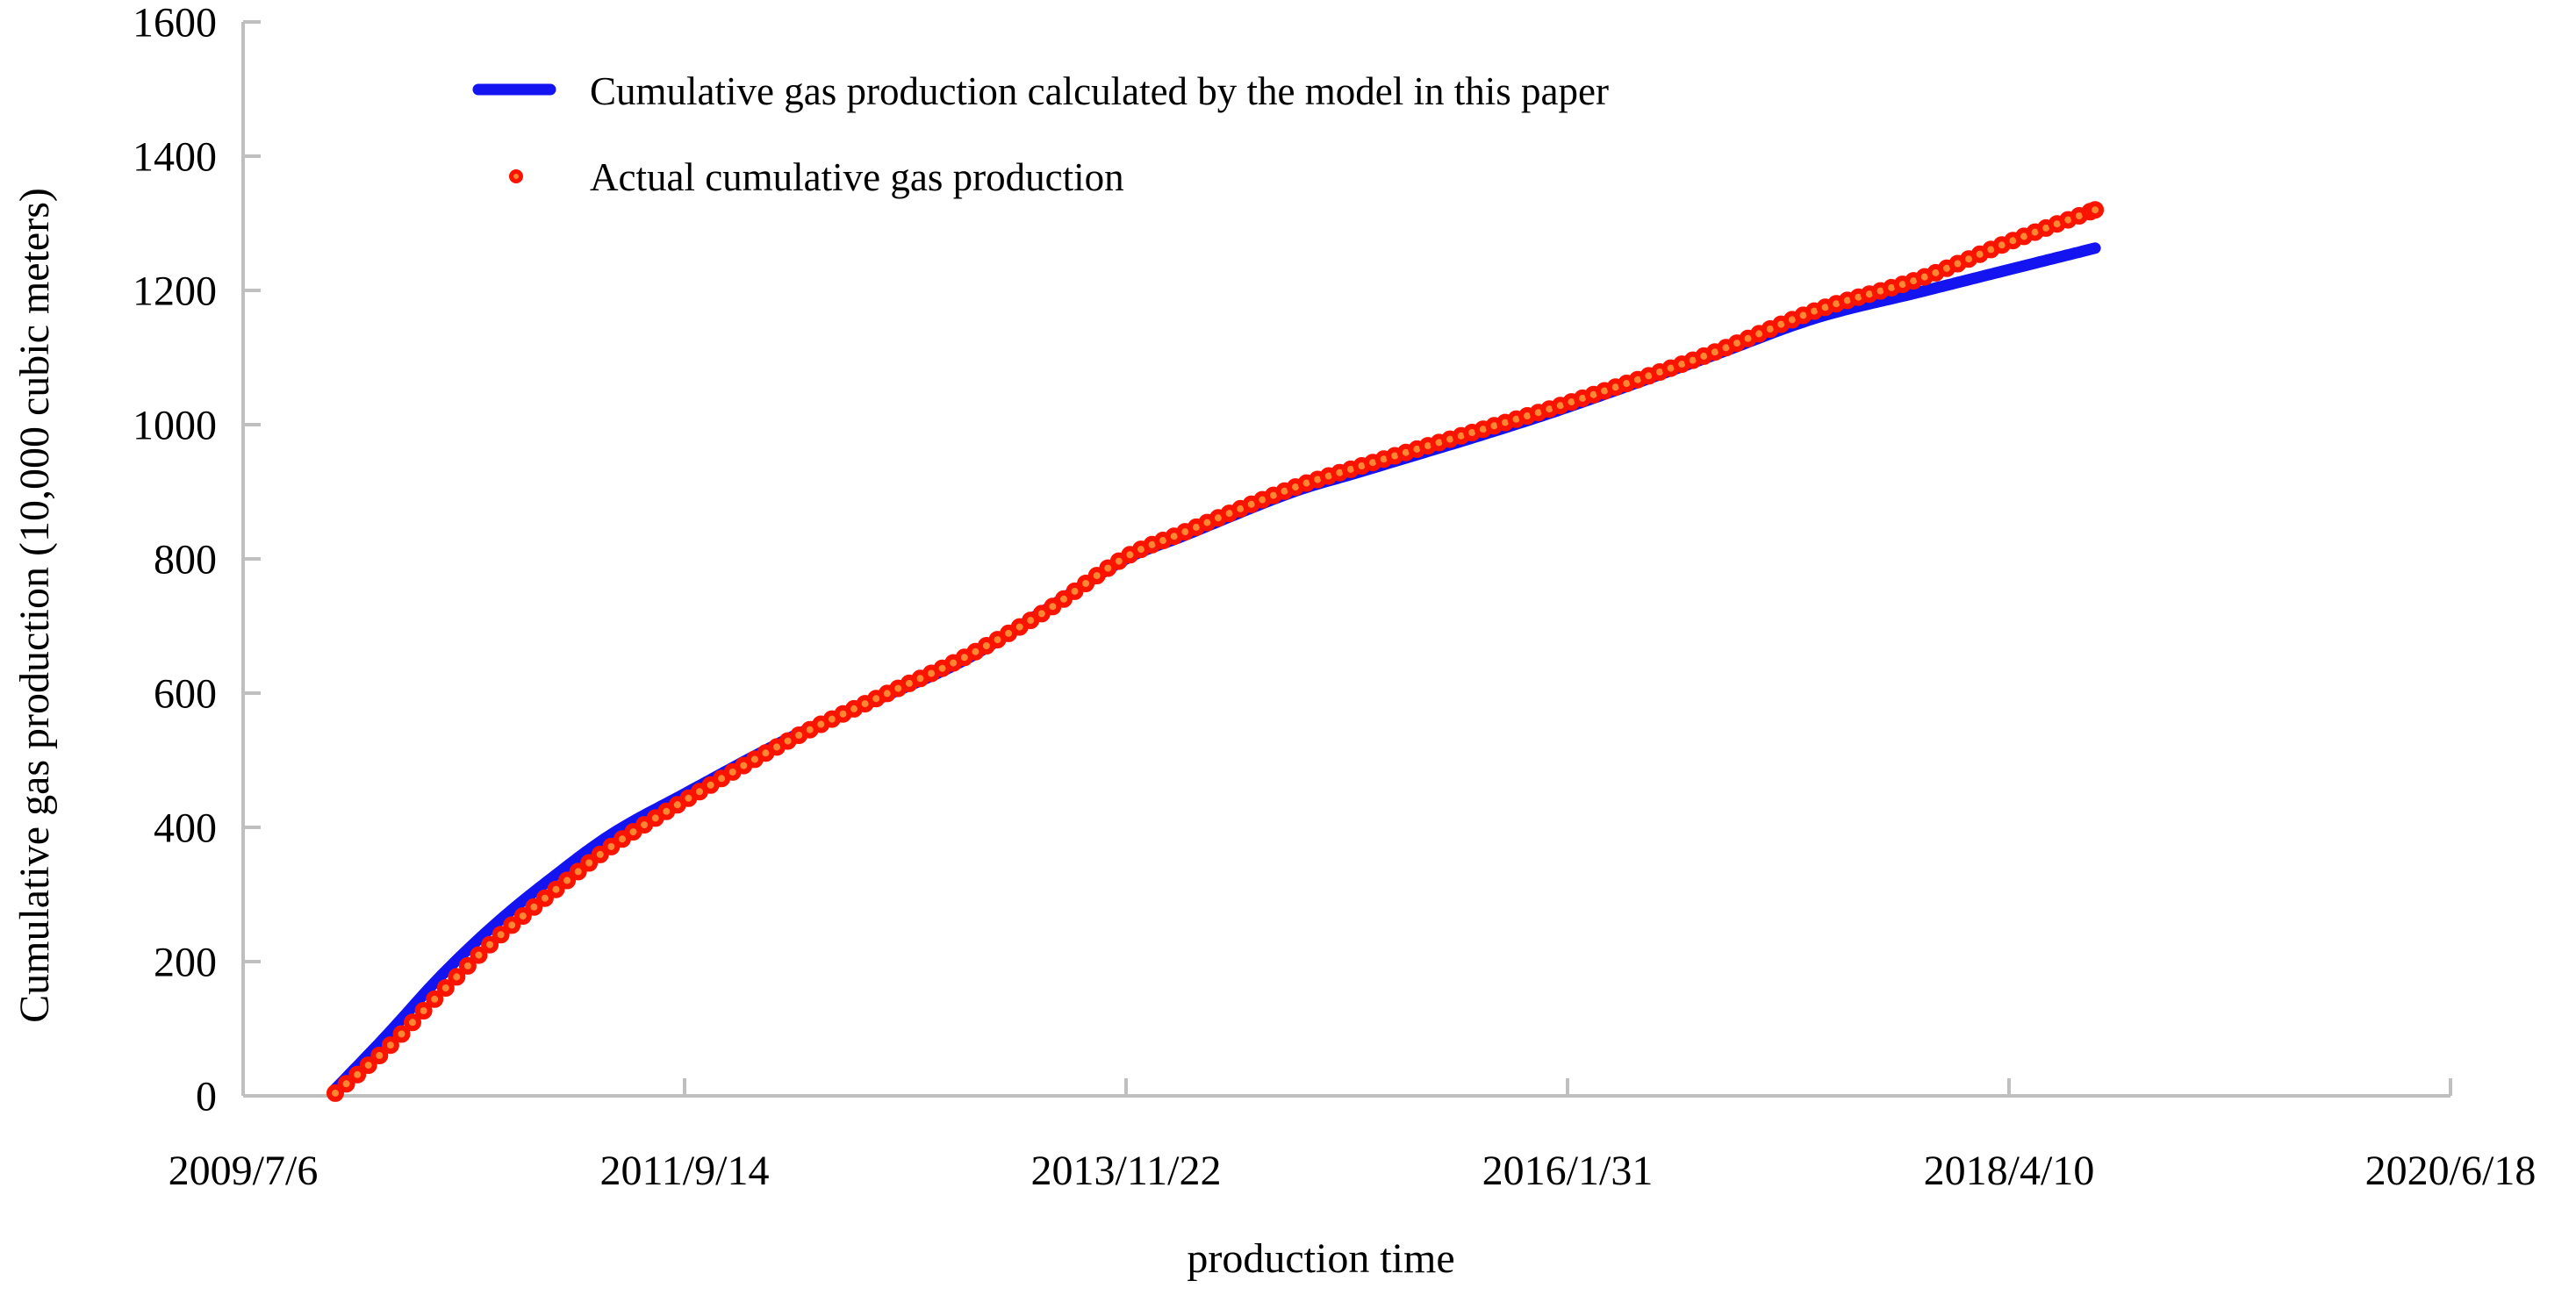  Describe the element at coordinates (1126, 1171) in the screenshot. I see `x-tick-label: 2013/11/22` at that location.